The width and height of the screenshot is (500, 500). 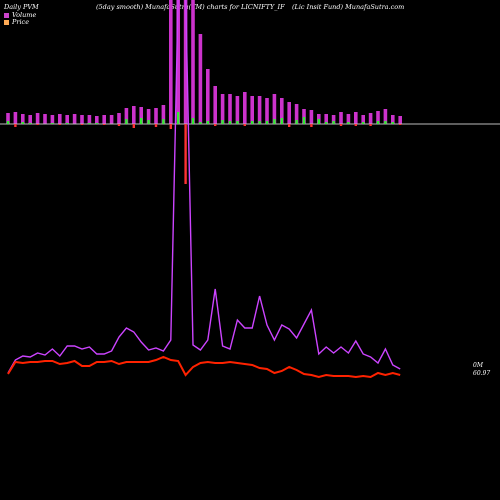 What do you see at coordinates (204, 148) in the screenshot?
I see `pvm-bars` at bounding box center [204, 148].